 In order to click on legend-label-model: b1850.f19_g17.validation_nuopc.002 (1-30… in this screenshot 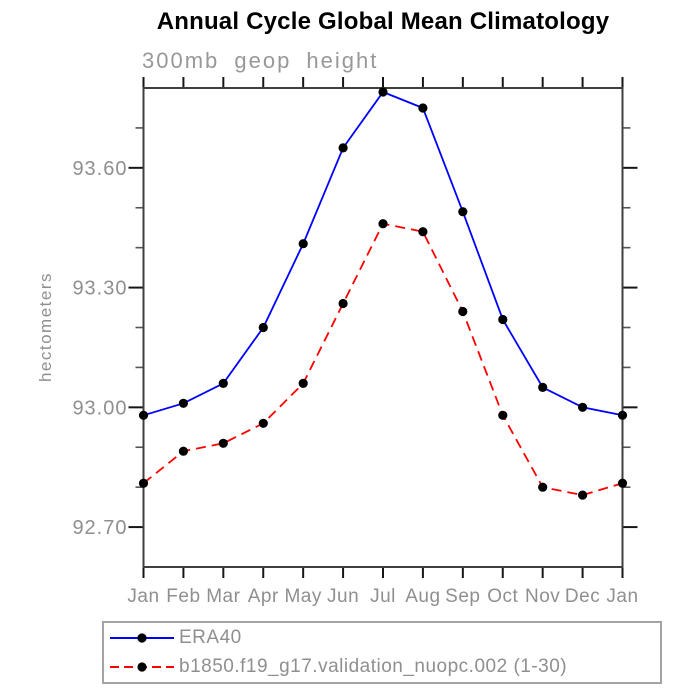, I will do `click(373, 667)`.